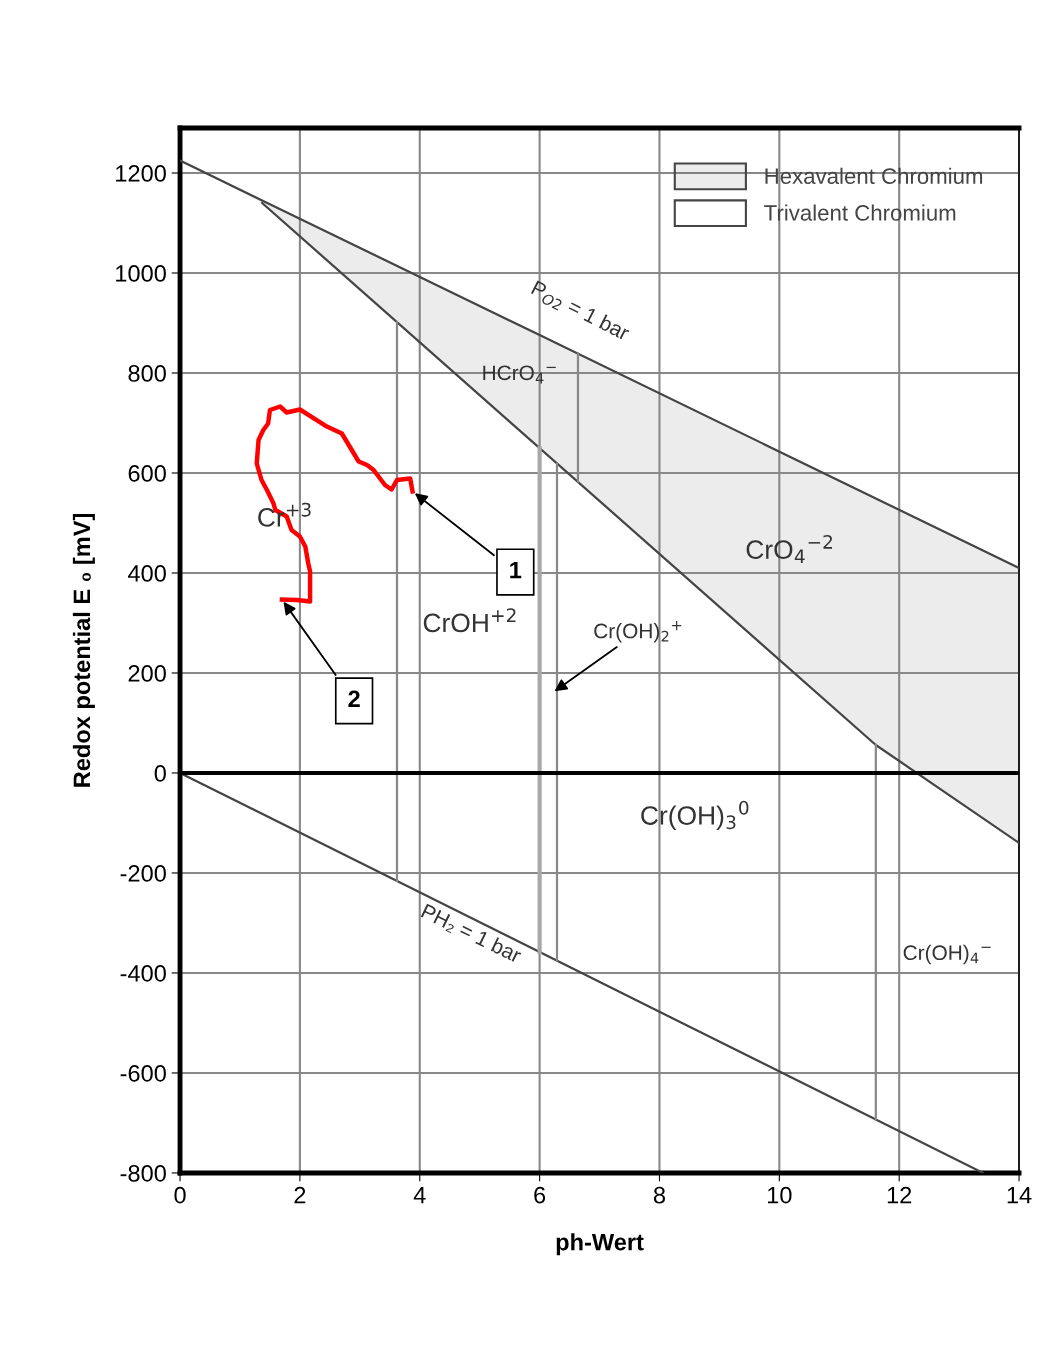  I want to click on y-tick-label: 600, so click(147, 473).